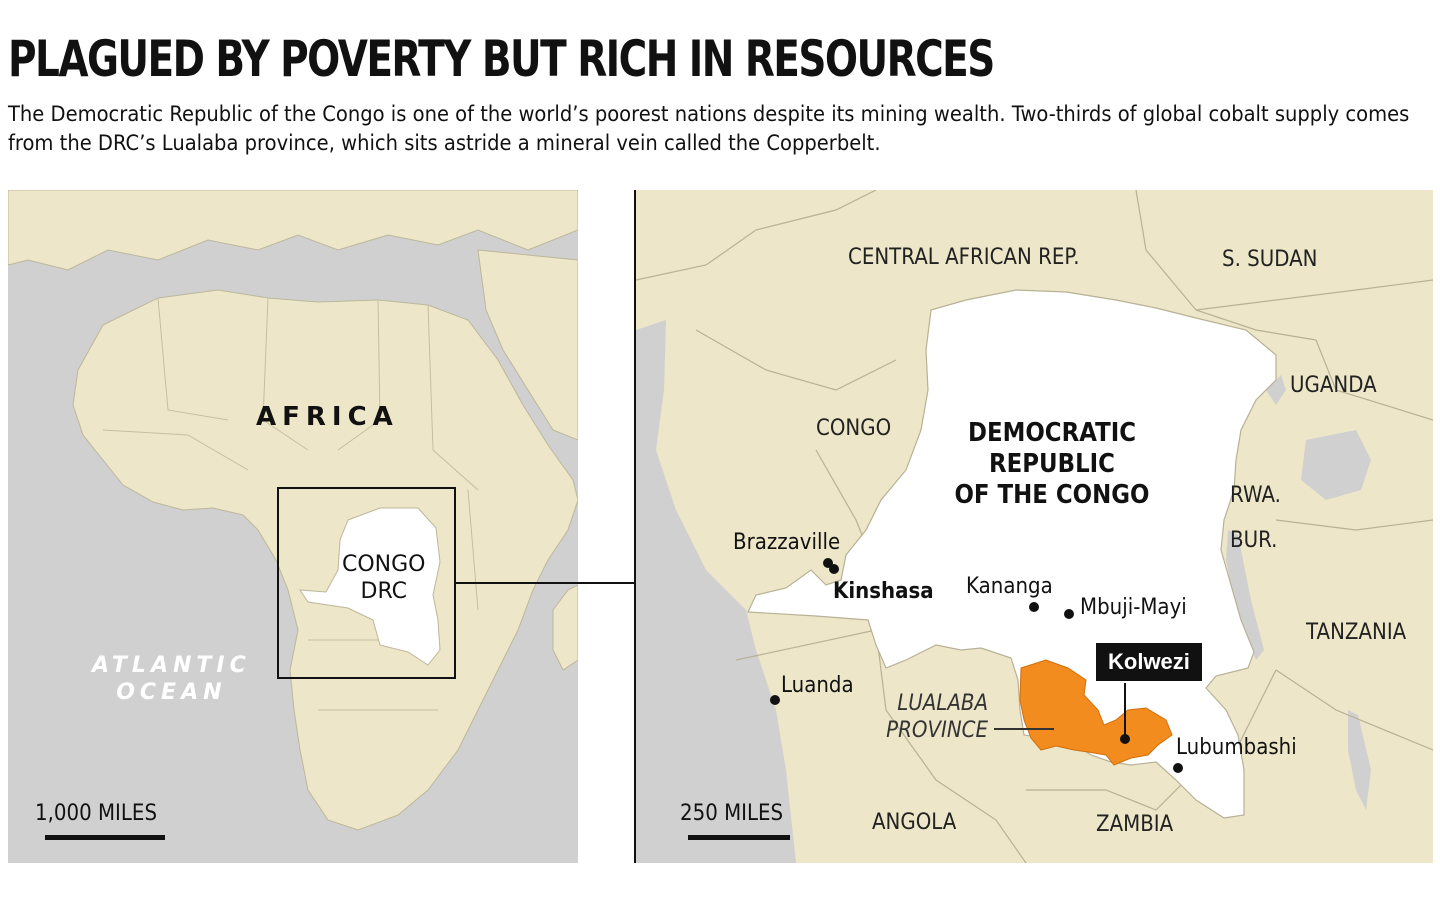 This screenshot has width=1440, height=912. Describe the element at coordinates (171, 679) in the screenshot. I see `atlantic-ocean-label: ATLANTIC OCEAN` at that location.